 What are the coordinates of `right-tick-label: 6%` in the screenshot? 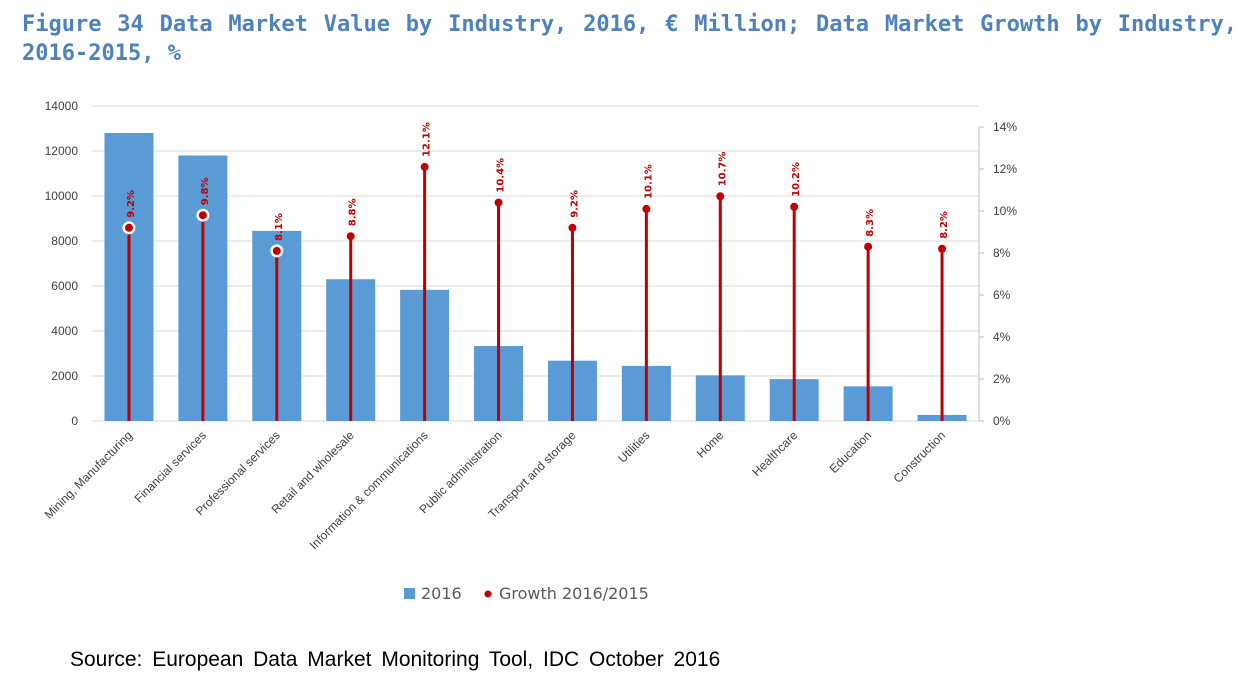 It's located at (1002, 295).